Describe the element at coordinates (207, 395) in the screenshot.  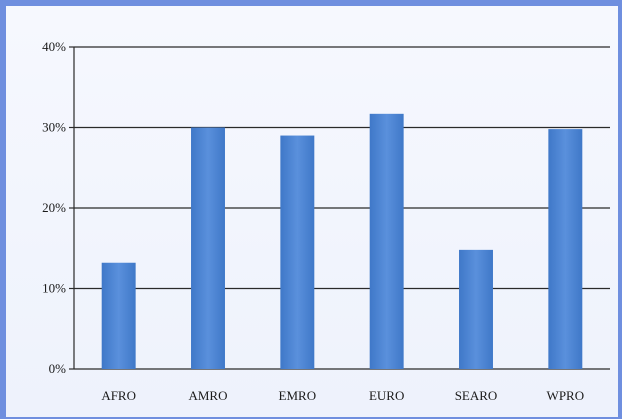
I see `x-tick-label-amro: AMRO` at that location.